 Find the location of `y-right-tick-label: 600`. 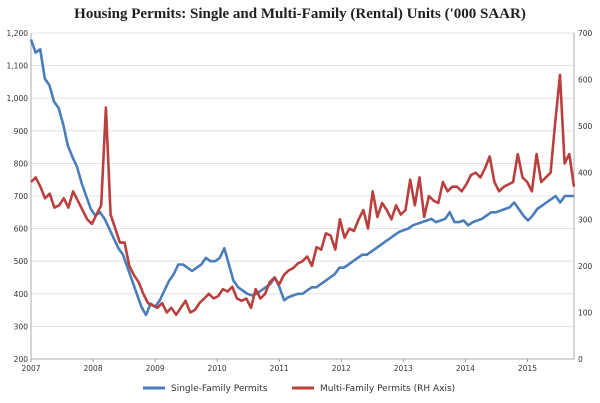

y-right-tick-label: 600 is located at coordinates (585, 80).